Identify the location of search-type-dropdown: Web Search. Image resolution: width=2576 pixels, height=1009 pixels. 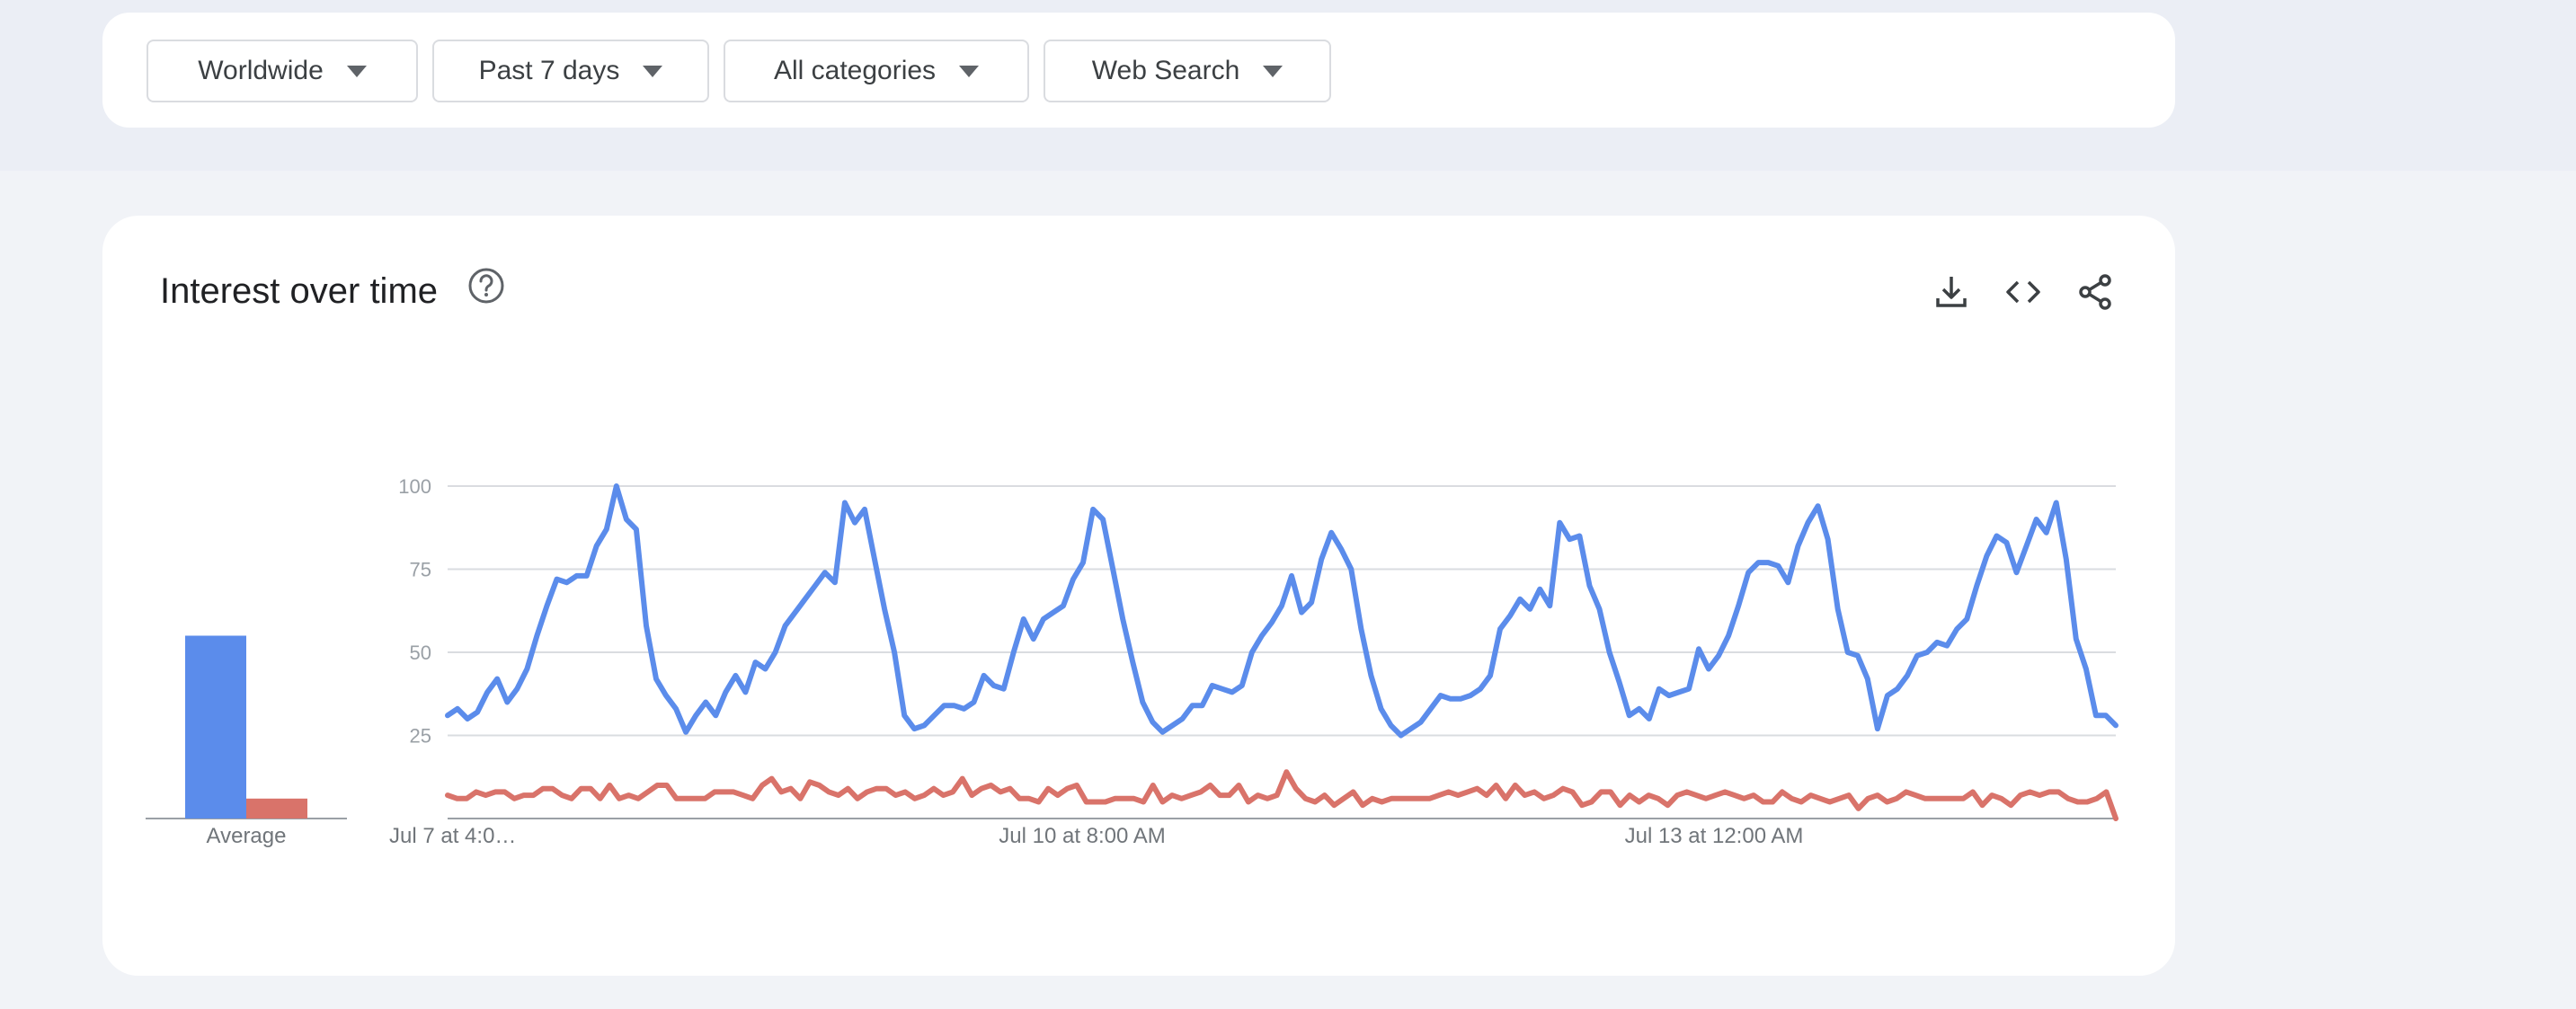
(1187, 71).